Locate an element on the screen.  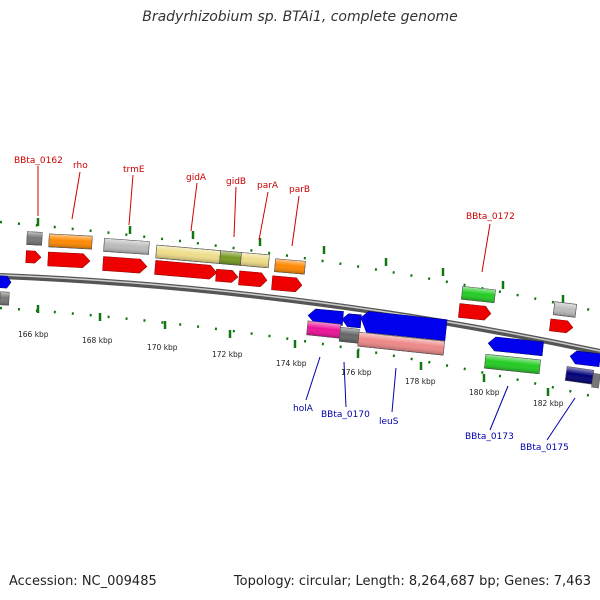
scale-label: 170 kbp is located at coordinates (162, 347).